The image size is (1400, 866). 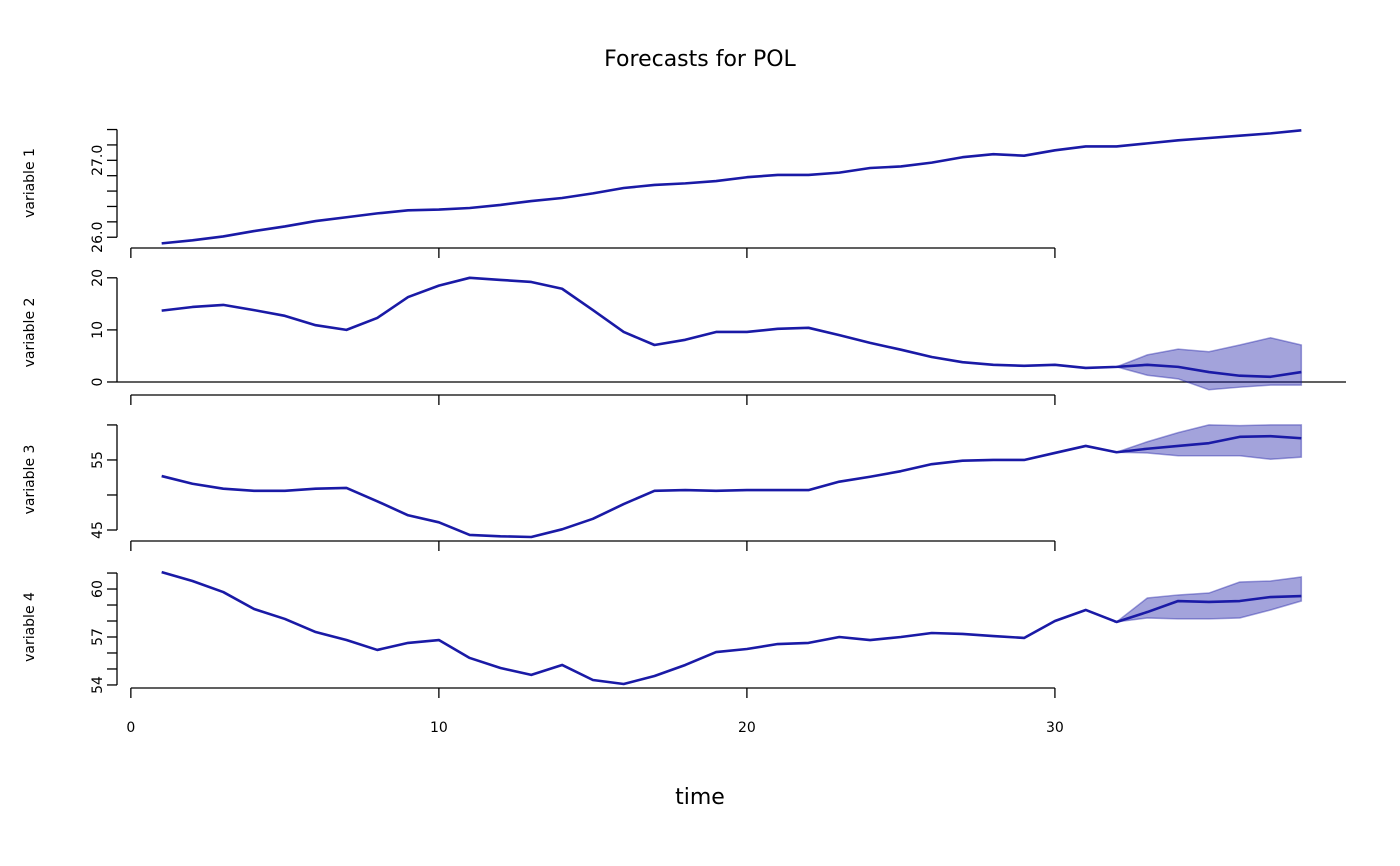 I want to click on y-axis-label: variable 3, so click(x=30, y=480).